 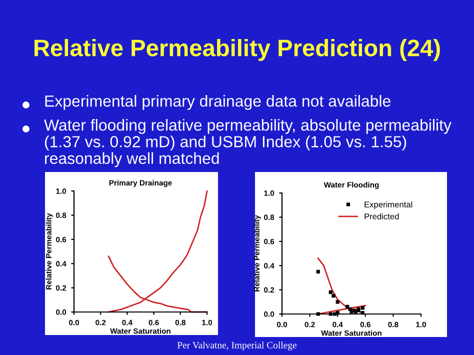 What do you see at coordinates (381, 216) in the screenshot?
I see `legend-label: Predicted` at bounding box center [381, 216].